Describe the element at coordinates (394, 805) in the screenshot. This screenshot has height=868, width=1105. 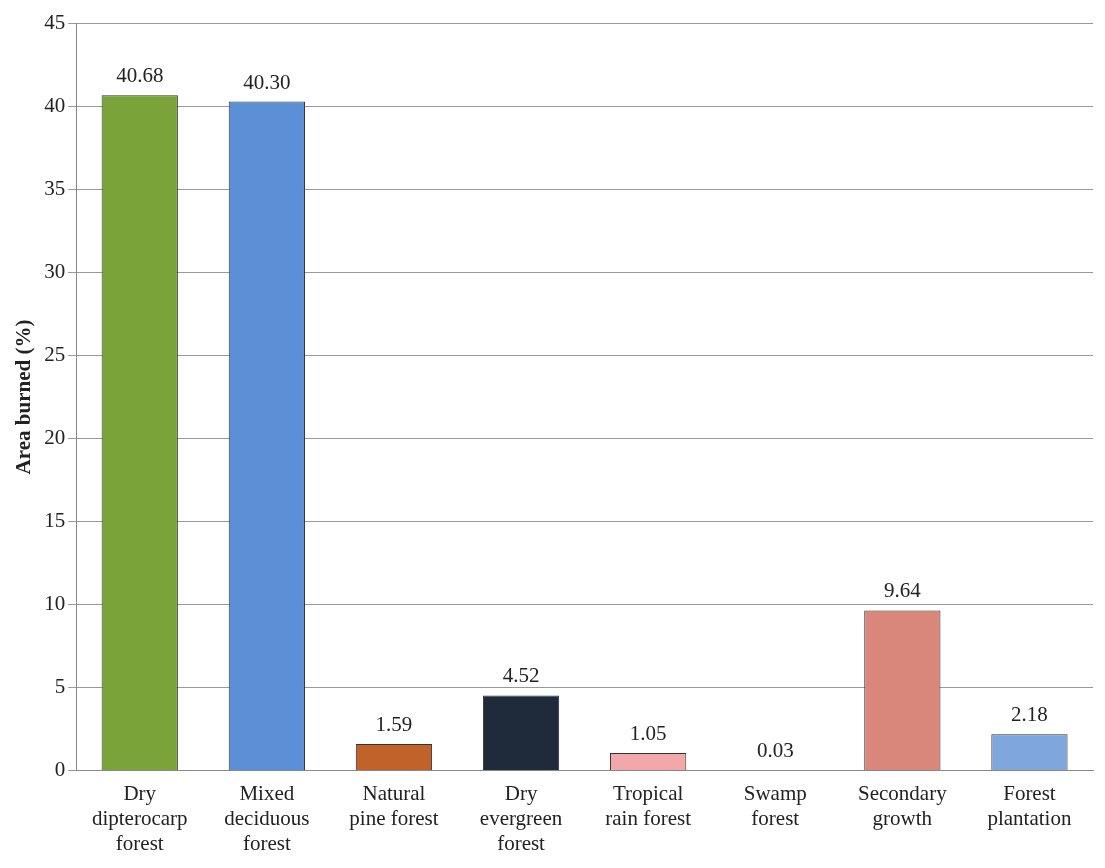
I see `x-tick-label: Natural pine forest` at that location.